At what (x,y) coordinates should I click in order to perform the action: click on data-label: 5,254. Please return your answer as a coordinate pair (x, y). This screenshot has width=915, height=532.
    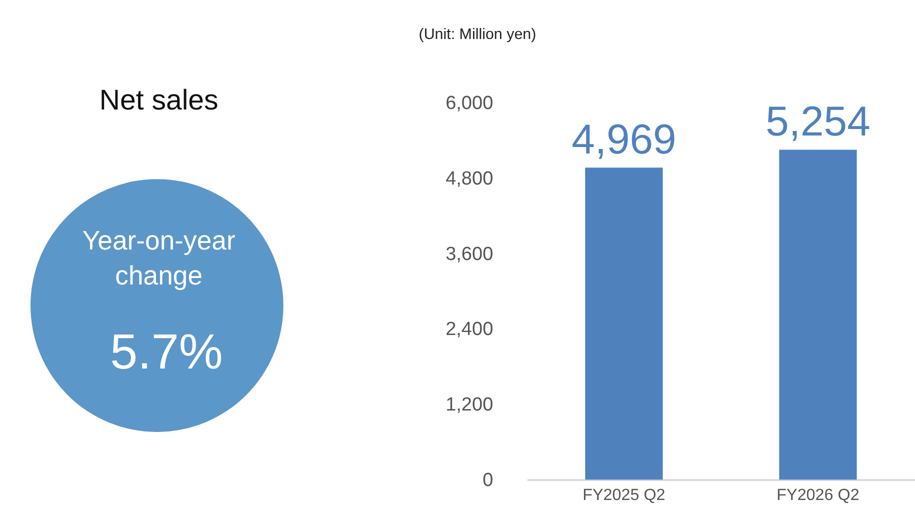
    Looking at the image, I should click on (818, 121).